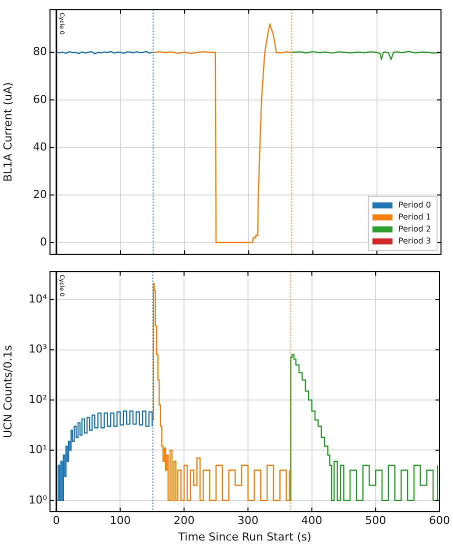 This screenshot has width=453, height=550. I want to click on y-tick-label: 80, so click(40, 51).